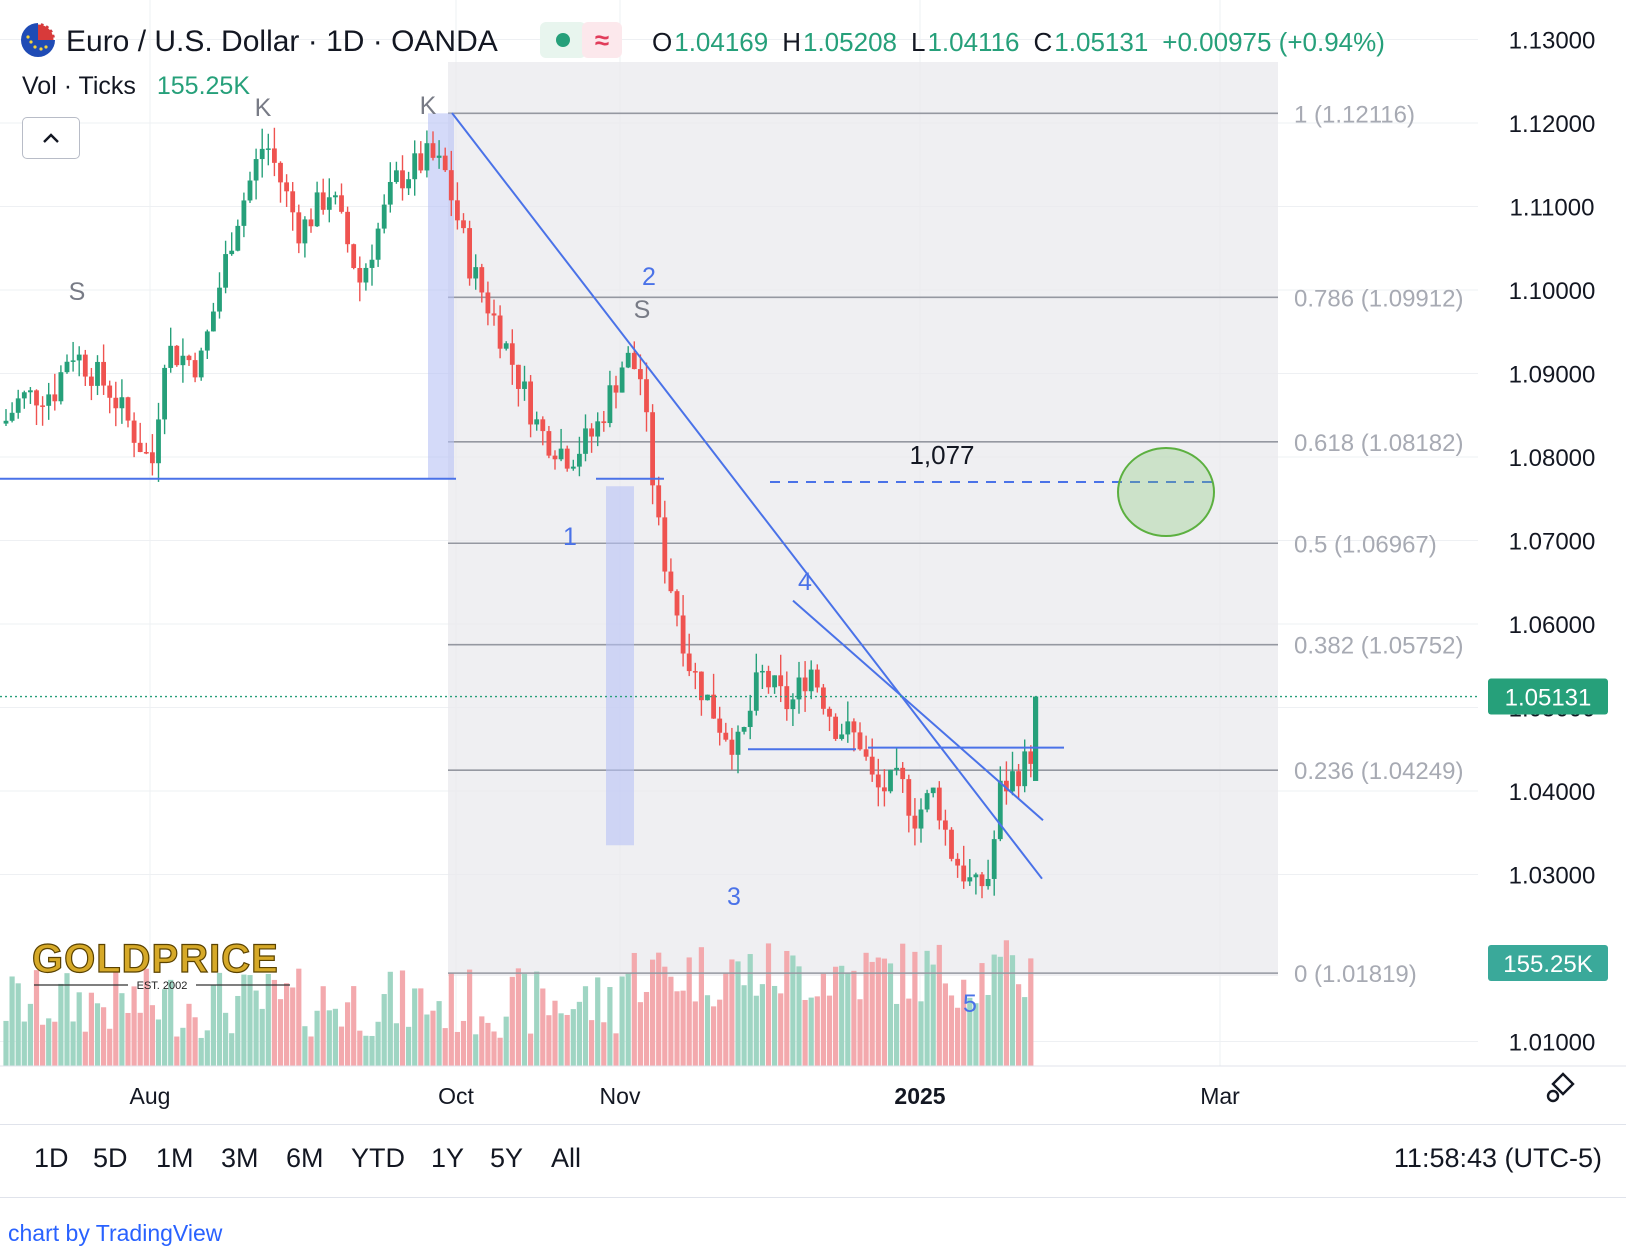  What do you see at coordinates (115, 1233) in the screenshot?
I see `tradingview-credit-link: chart by TradingView` at bounding box center [115, 1233].